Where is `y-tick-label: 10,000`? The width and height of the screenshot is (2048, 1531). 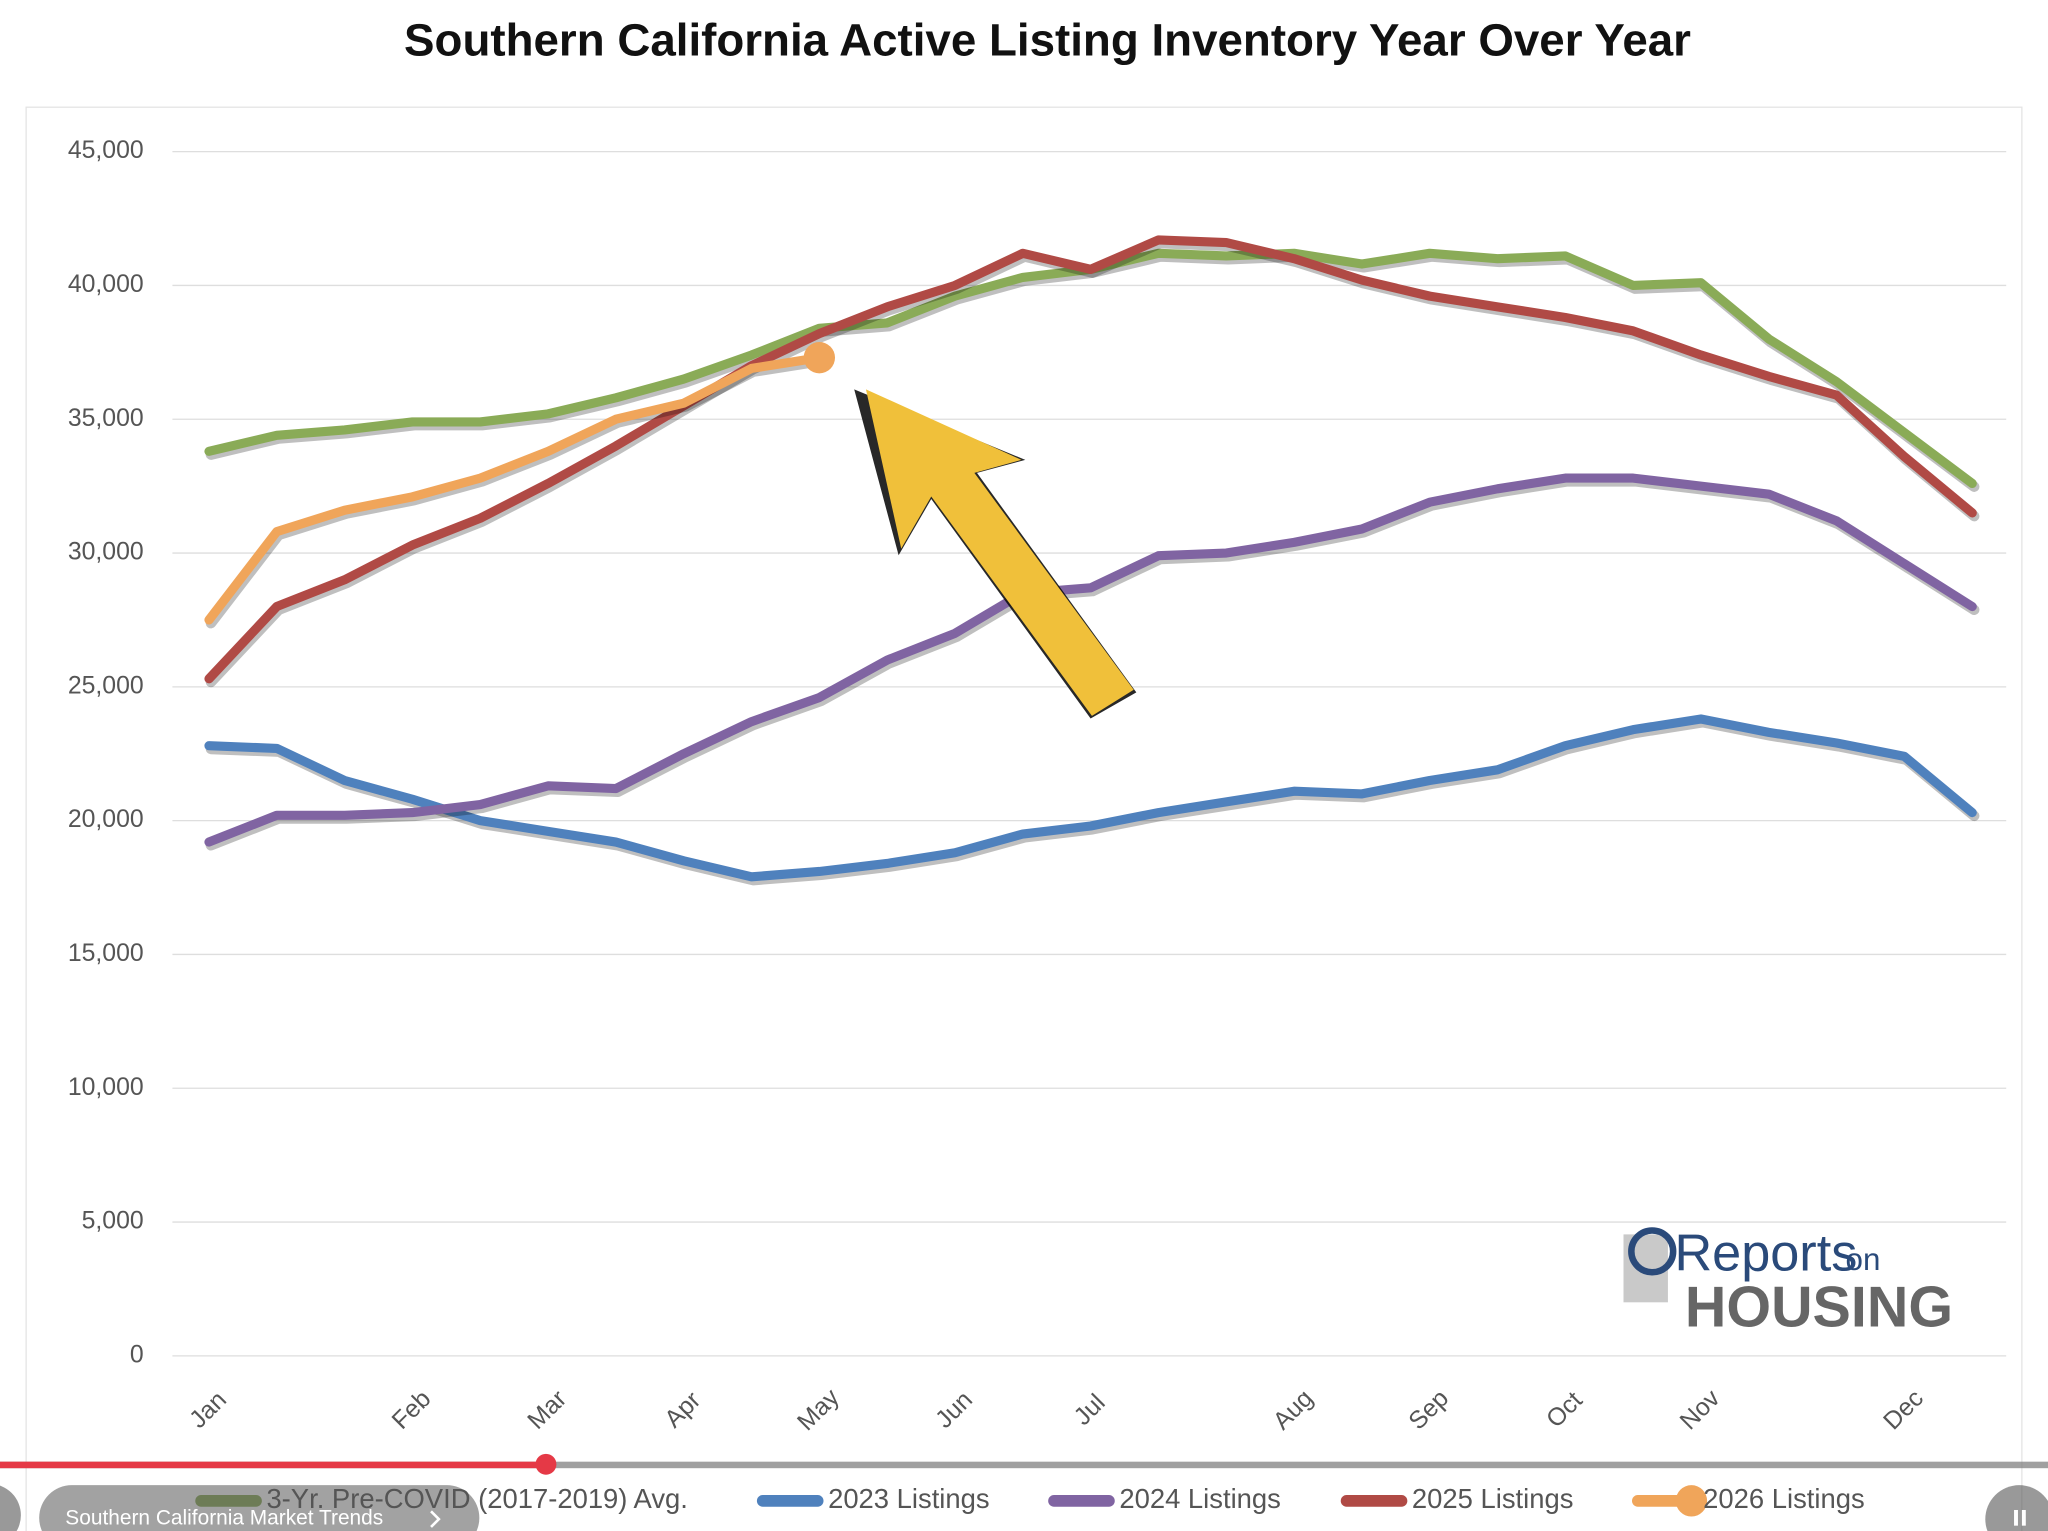 y-tick-label: 10,000 is located at coordinates (106, 1087).